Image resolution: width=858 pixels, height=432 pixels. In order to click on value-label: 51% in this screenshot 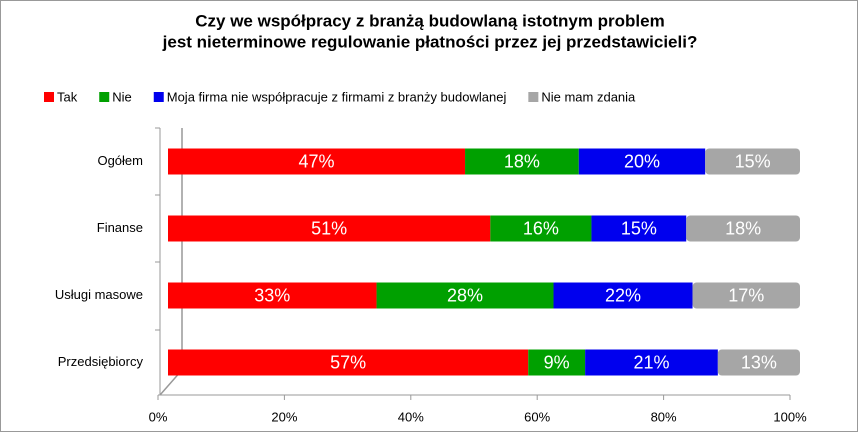, I will do `click(329, 228)`.